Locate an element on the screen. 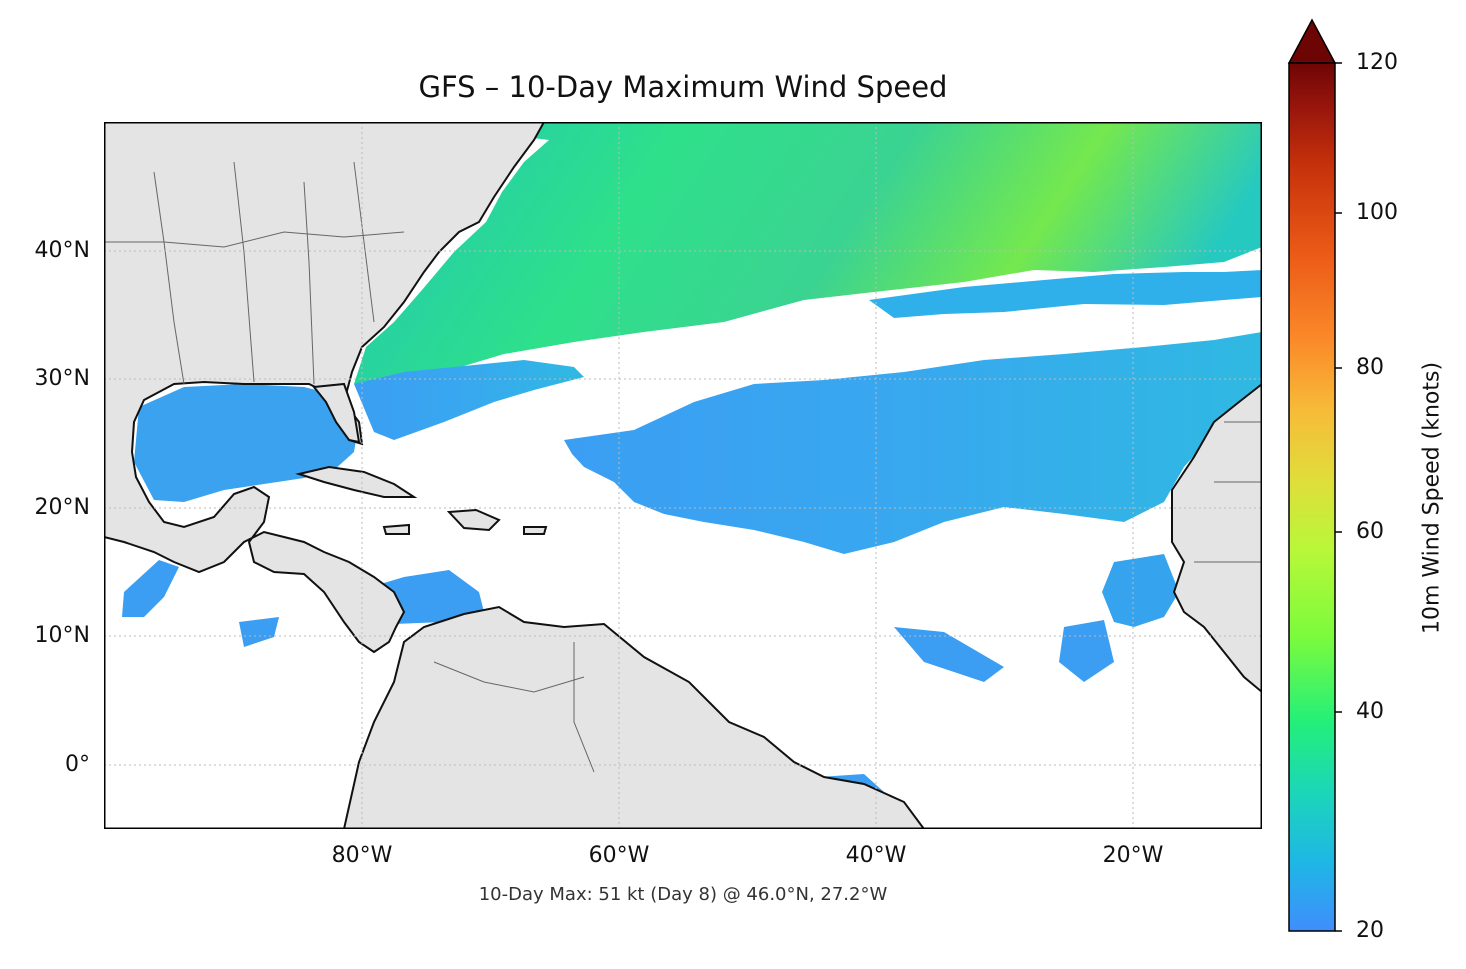 The width and height of the screenshot is (1466, 969). y-tick-label: 30°N is located at coordinates (62, 378).